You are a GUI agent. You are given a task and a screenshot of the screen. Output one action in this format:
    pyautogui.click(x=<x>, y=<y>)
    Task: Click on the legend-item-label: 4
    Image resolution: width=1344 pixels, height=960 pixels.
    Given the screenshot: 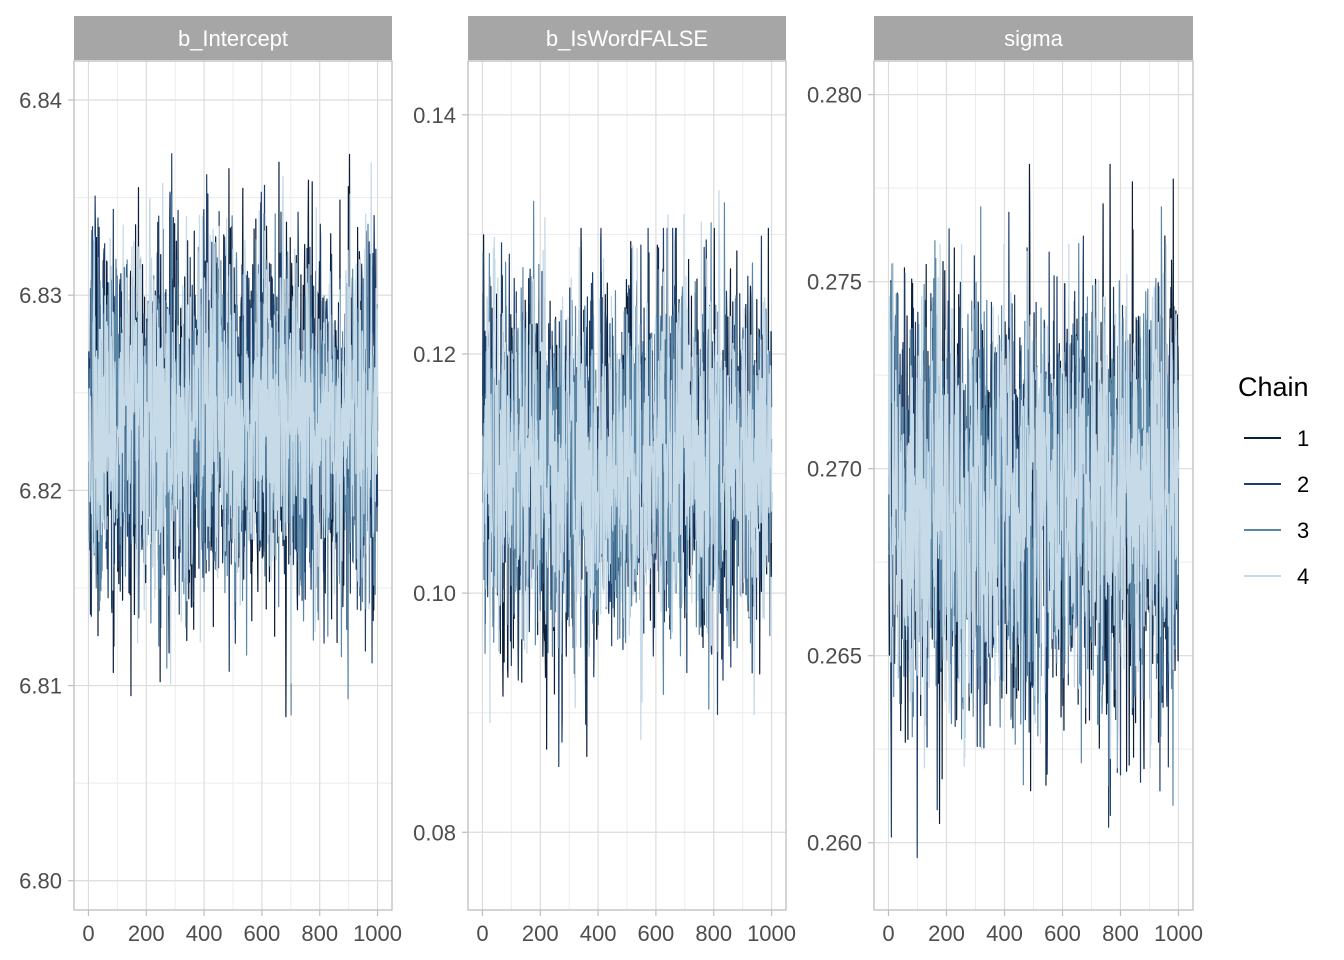 What is the action you would take?
    pyautogui.click(x=1303, y=576)
    